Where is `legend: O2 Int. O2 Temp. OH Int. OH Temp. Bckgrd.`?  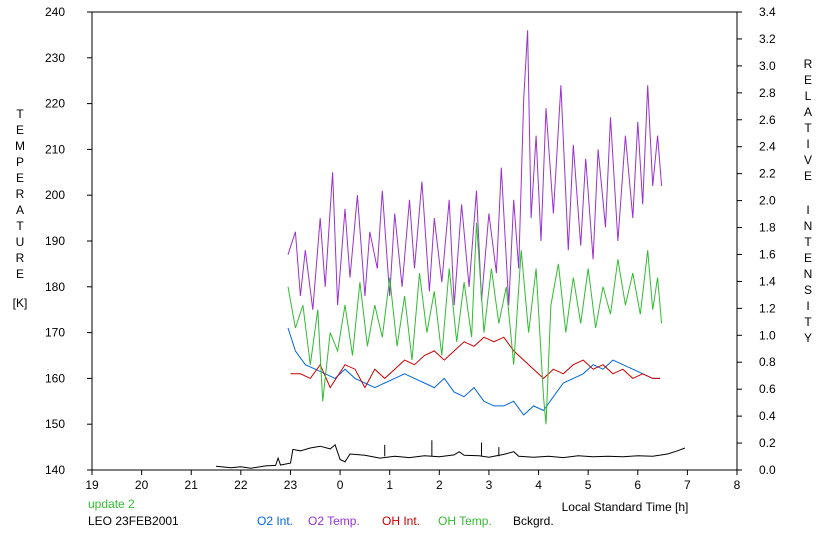
legend: O2 Int. O2 Temp. OH Int. OH Temp. Bckgrd. is located at coordinates (405, 521).